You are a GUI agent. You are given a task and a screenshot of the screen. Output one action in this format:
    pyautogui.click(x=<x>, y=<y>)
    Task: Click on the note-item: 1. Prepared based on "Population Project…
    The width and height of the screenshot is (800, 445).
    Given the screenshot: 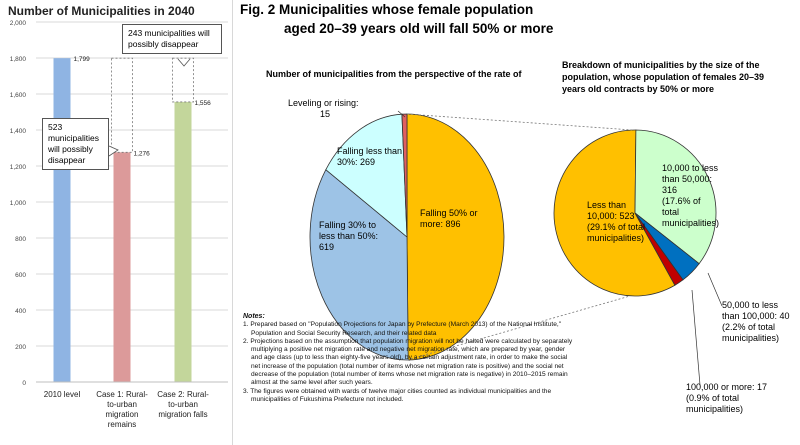 What is the action you would take?
    pyautogui.click(x=402, y=329)
    